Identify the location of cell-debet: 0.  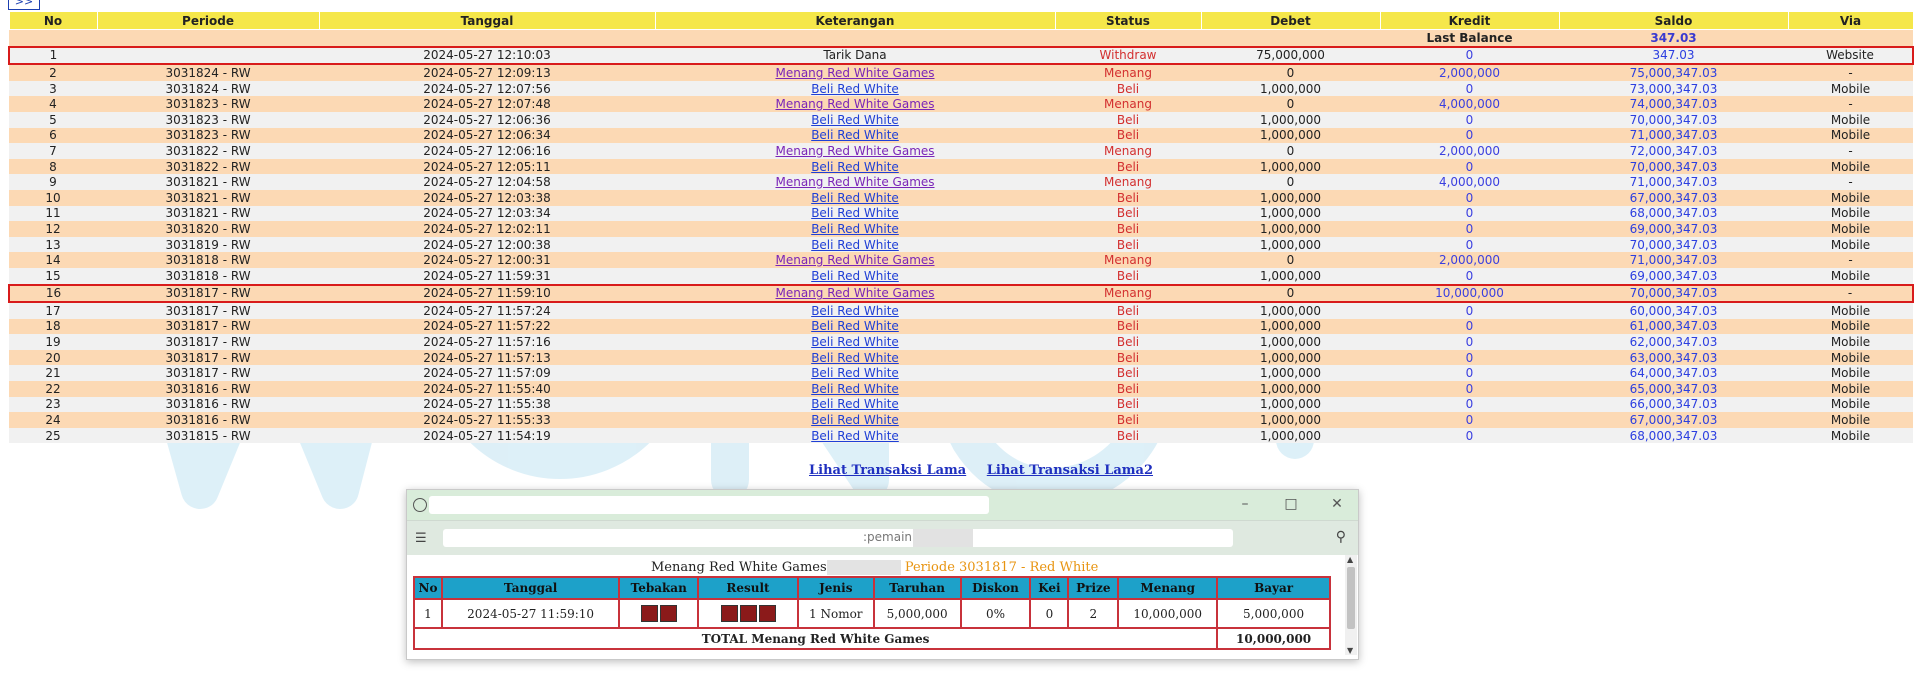
(1290, 72).